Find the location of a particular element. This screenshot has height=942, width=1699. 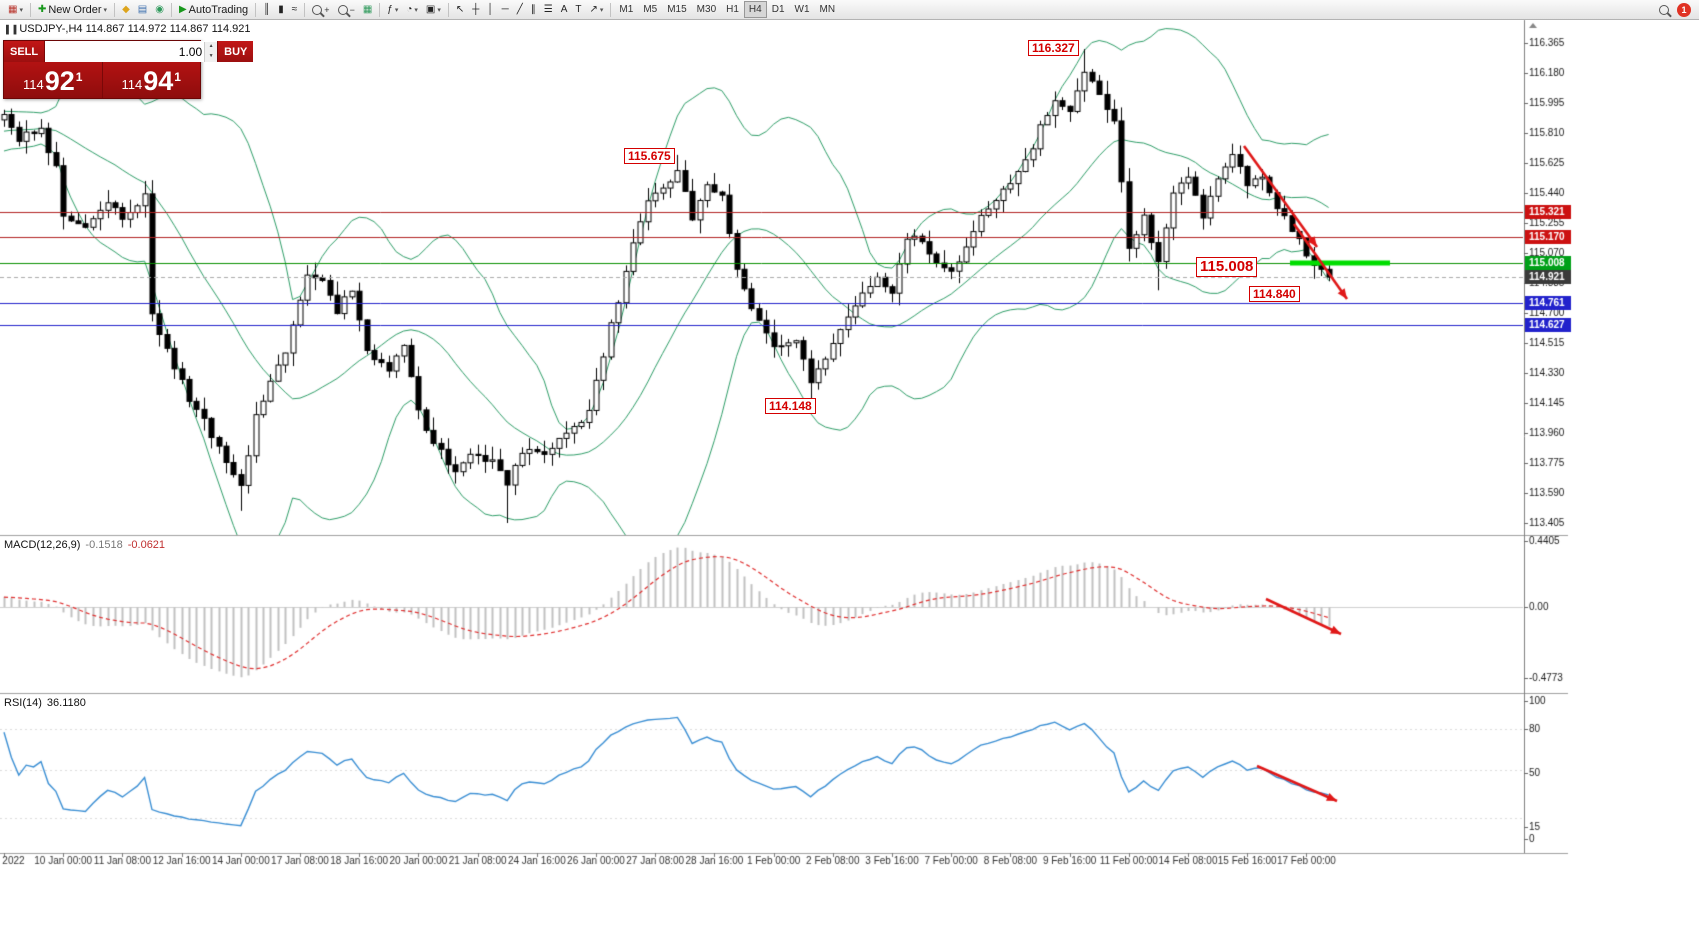

volume-input is located at coordinates (125, 51).